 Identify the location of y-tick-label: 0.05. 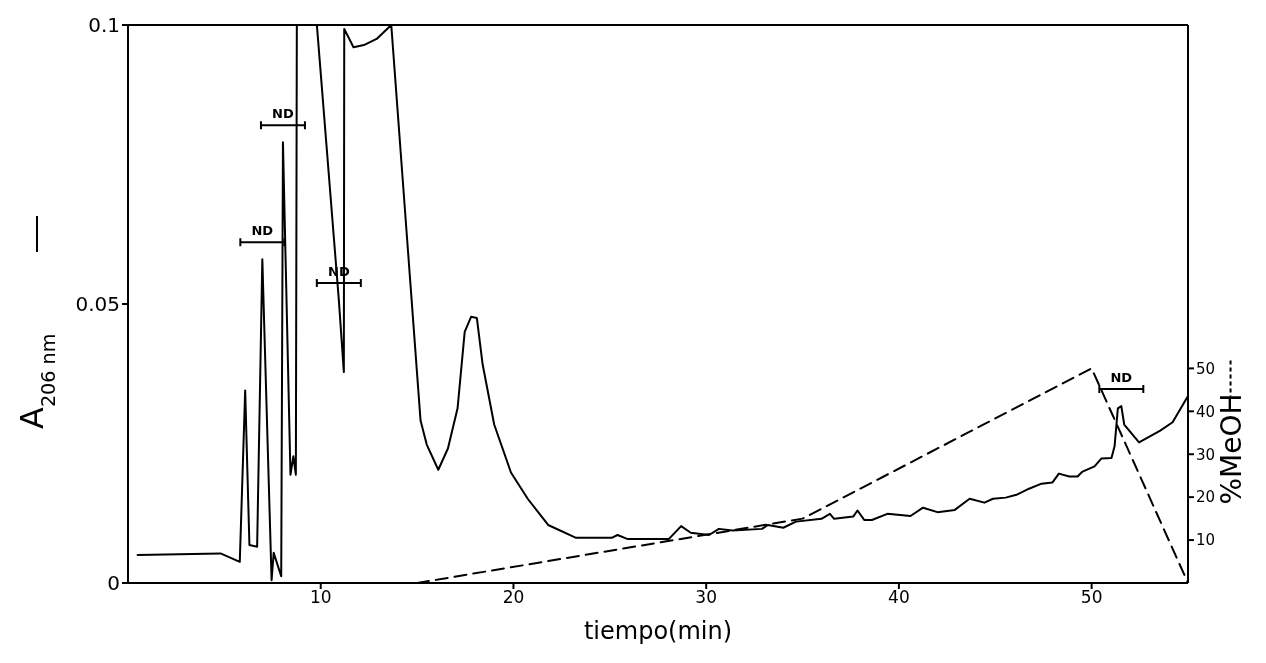
(97, 304).